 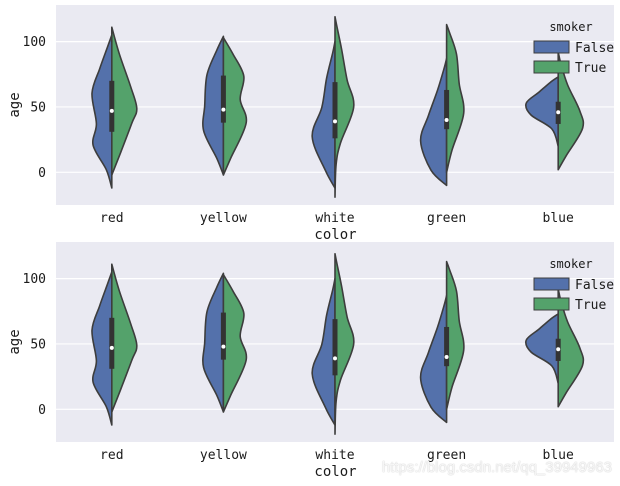 I want to click on violin-blue, so click(x=554, y=348).